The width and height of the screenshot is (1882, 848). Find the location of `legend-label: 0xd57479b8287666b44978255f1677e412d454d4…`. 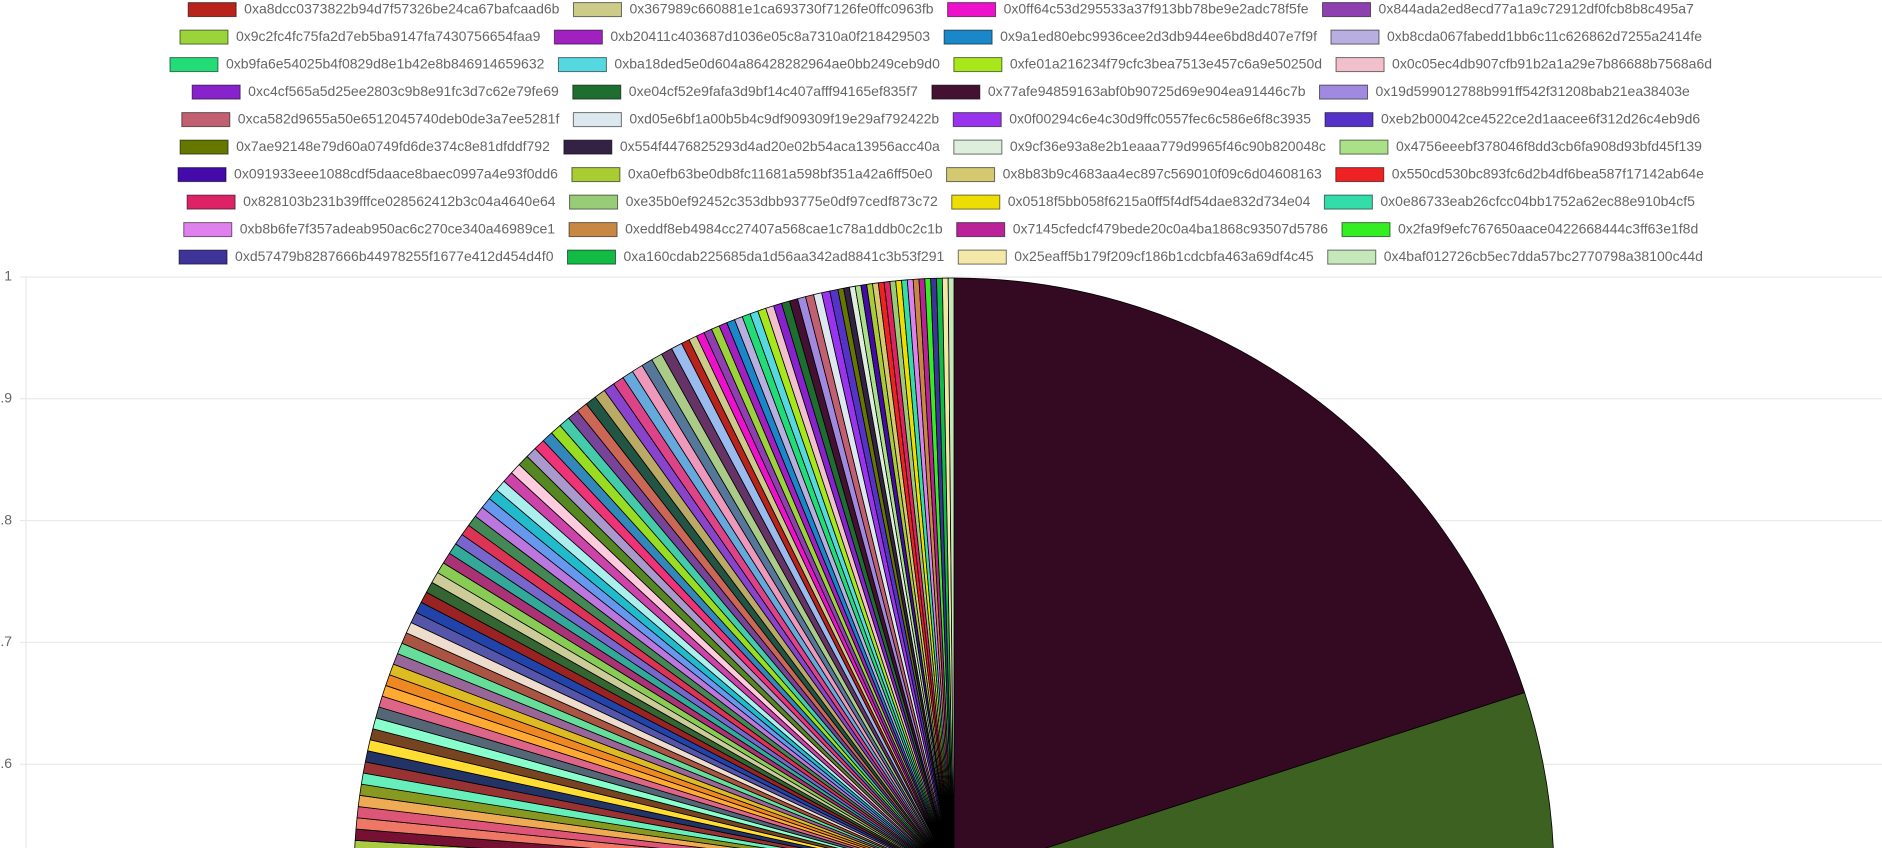

legend-label: 0xd57479b8287666b44978255f1677e412d454d4… is located at coordinates (394, 256).